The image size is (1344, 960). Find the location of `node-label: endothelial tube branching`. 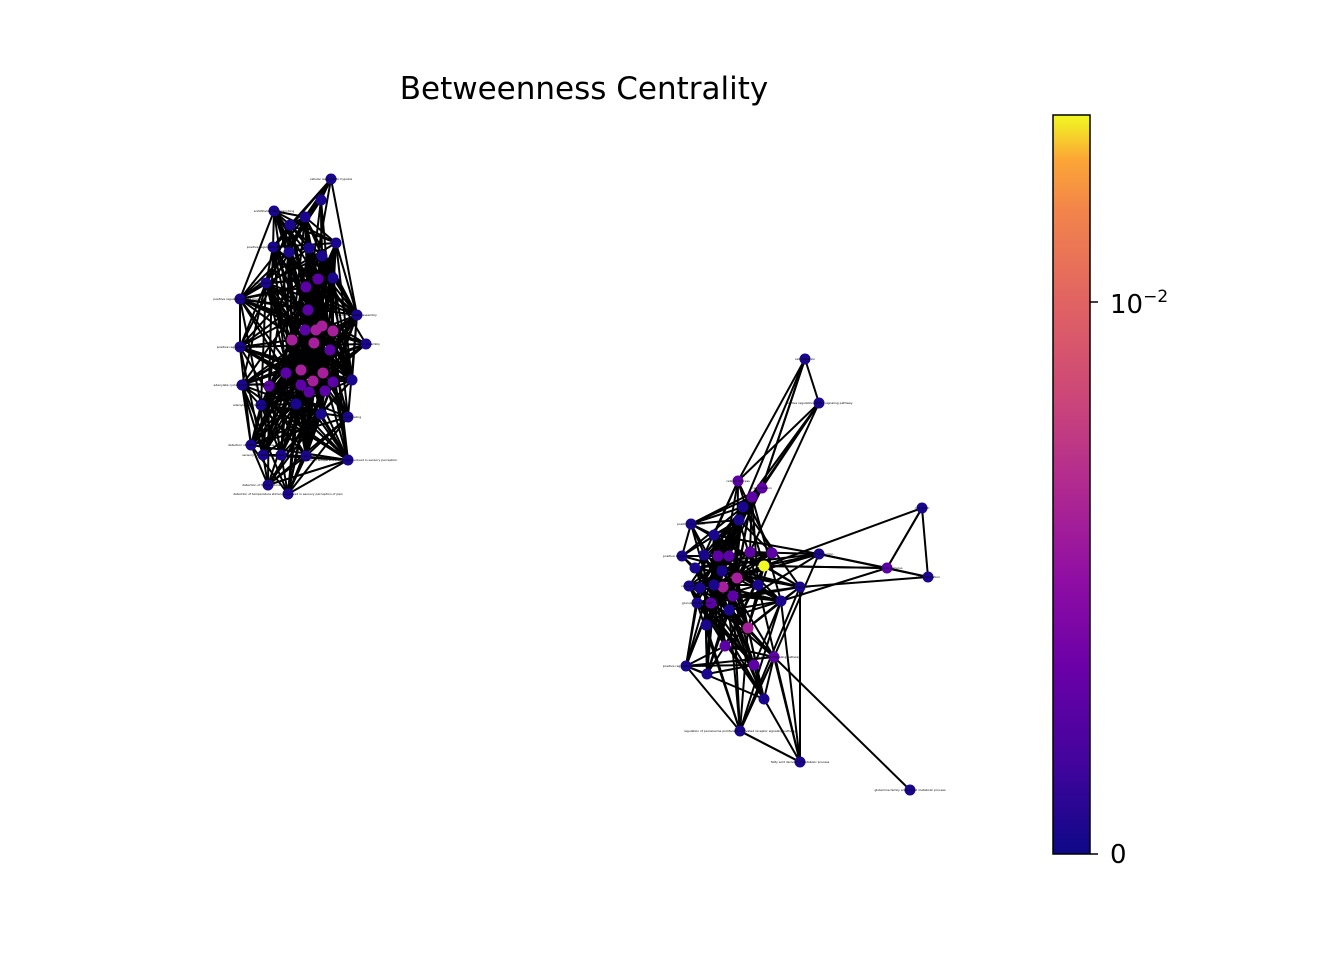

node-label: endothelial tube branching is located at coordinates (274, 211).